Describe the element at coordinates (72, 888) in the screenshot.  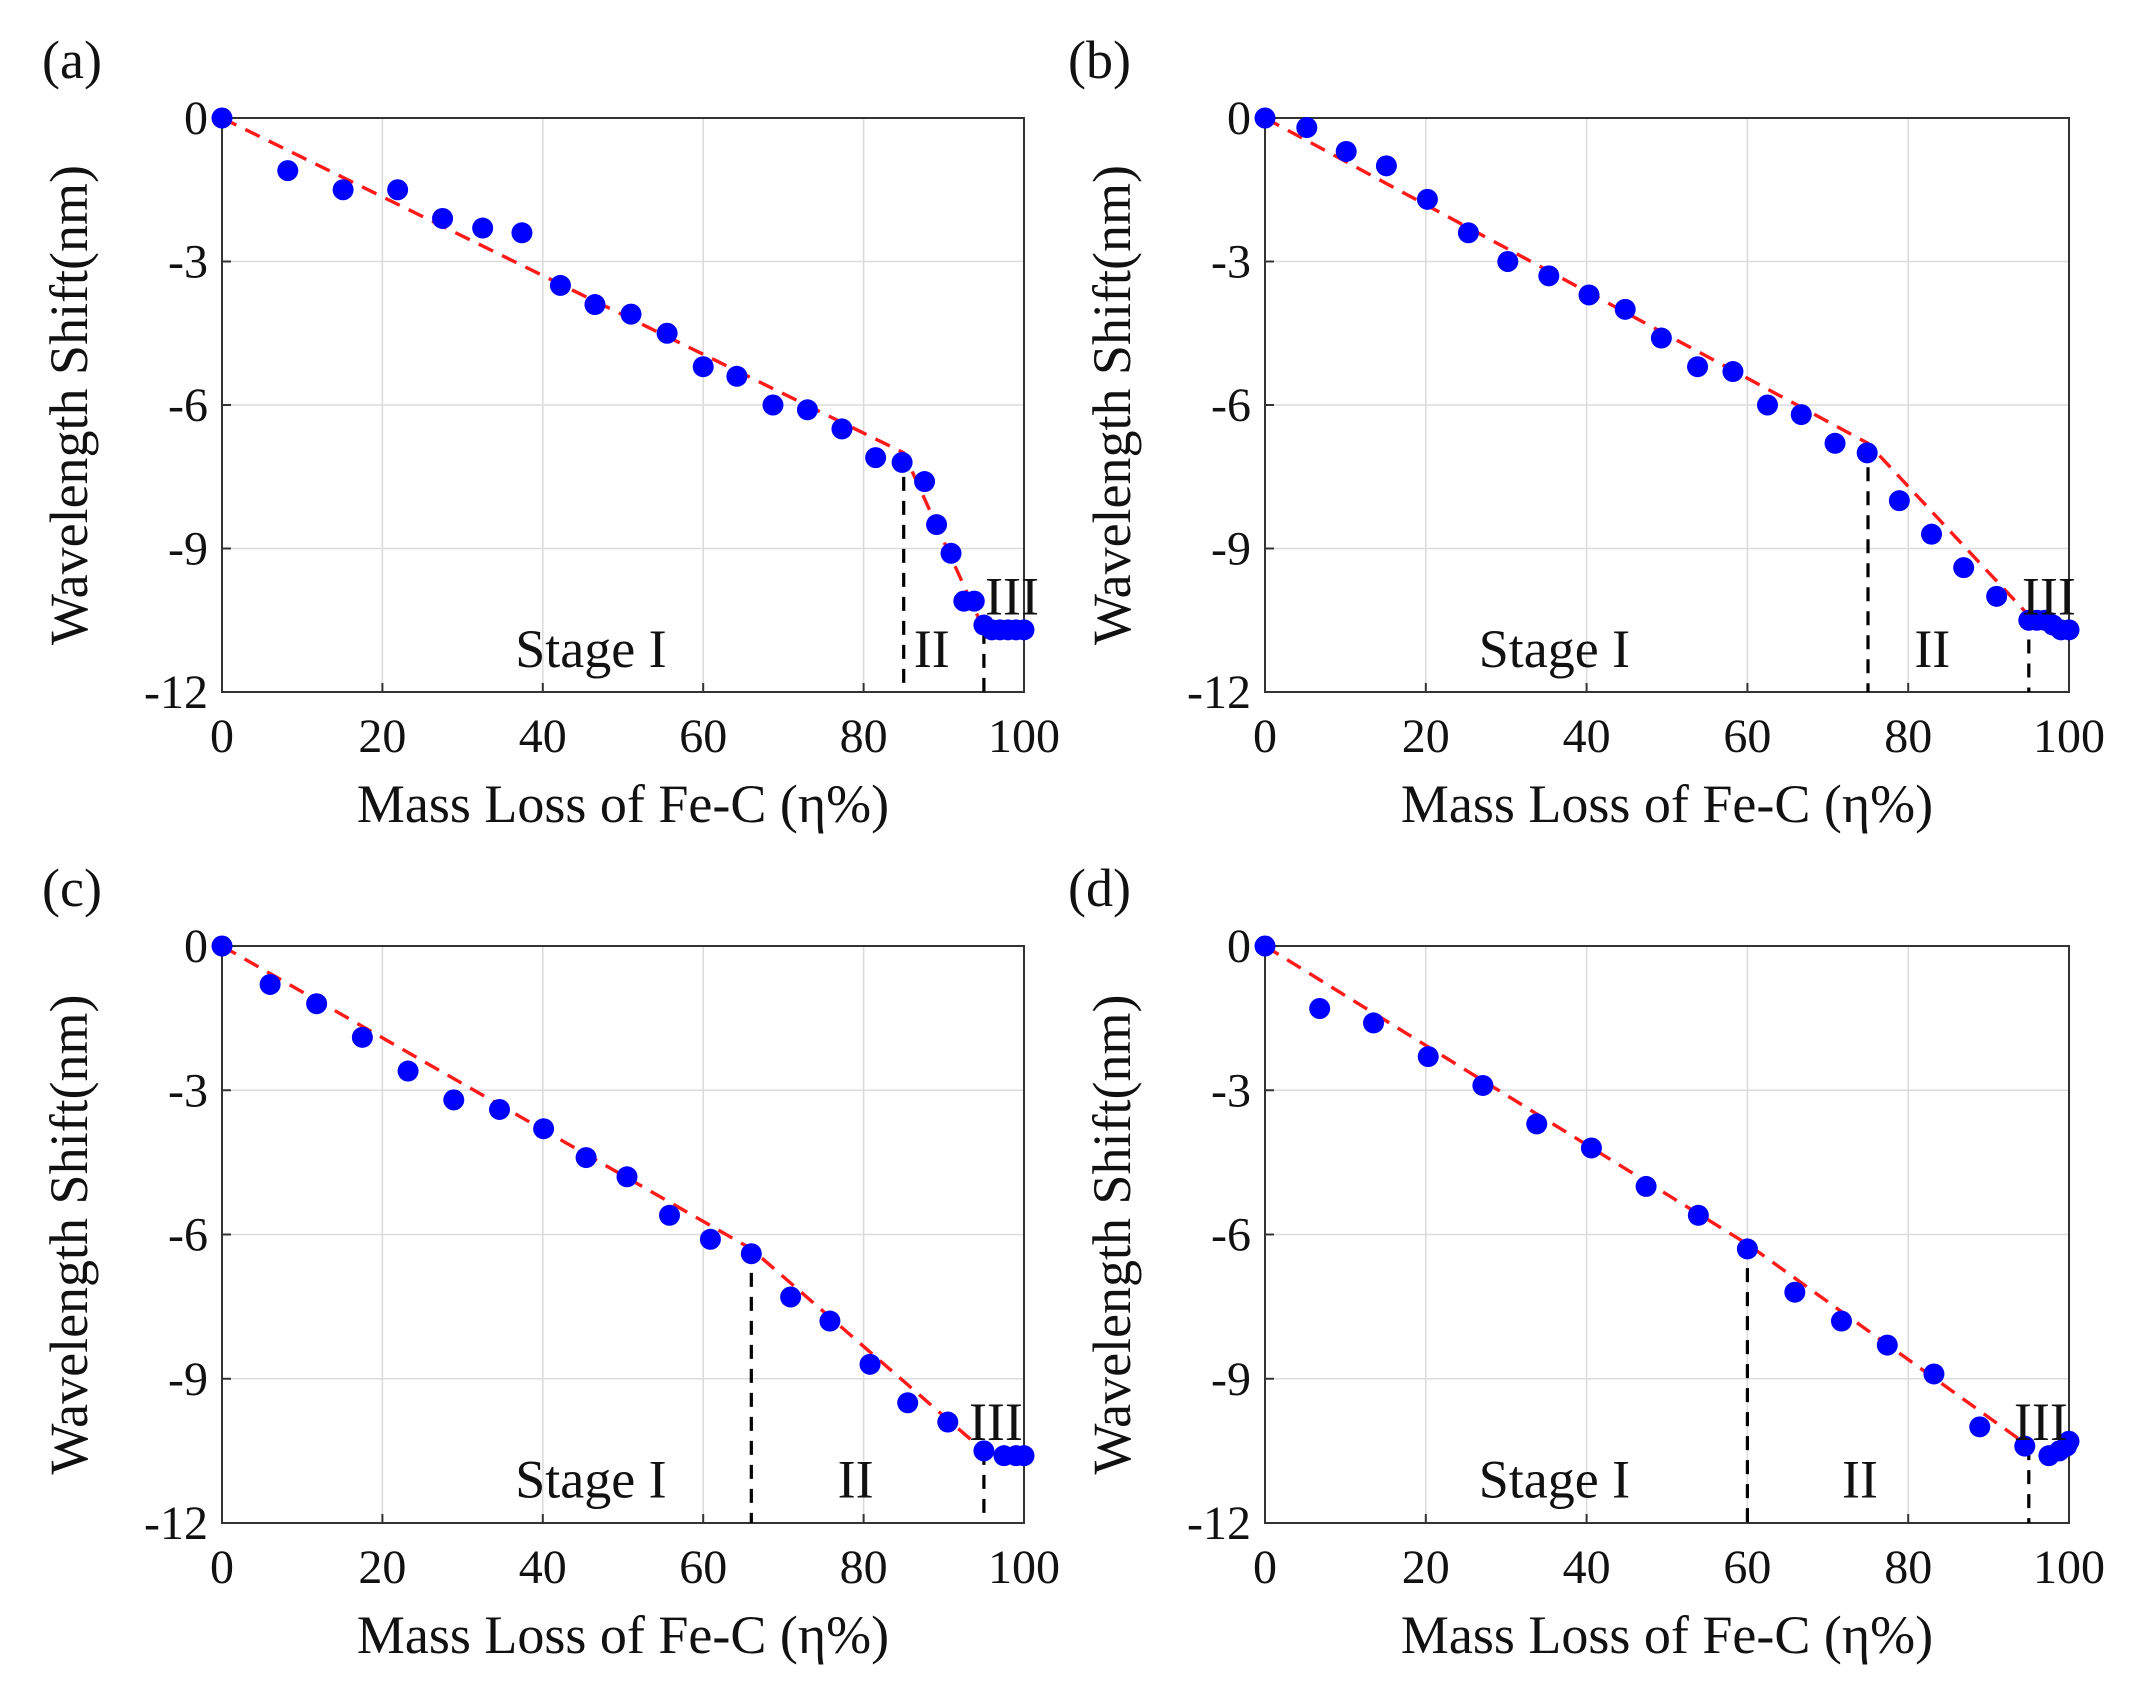
I see `panel-label: (c)` at that location.